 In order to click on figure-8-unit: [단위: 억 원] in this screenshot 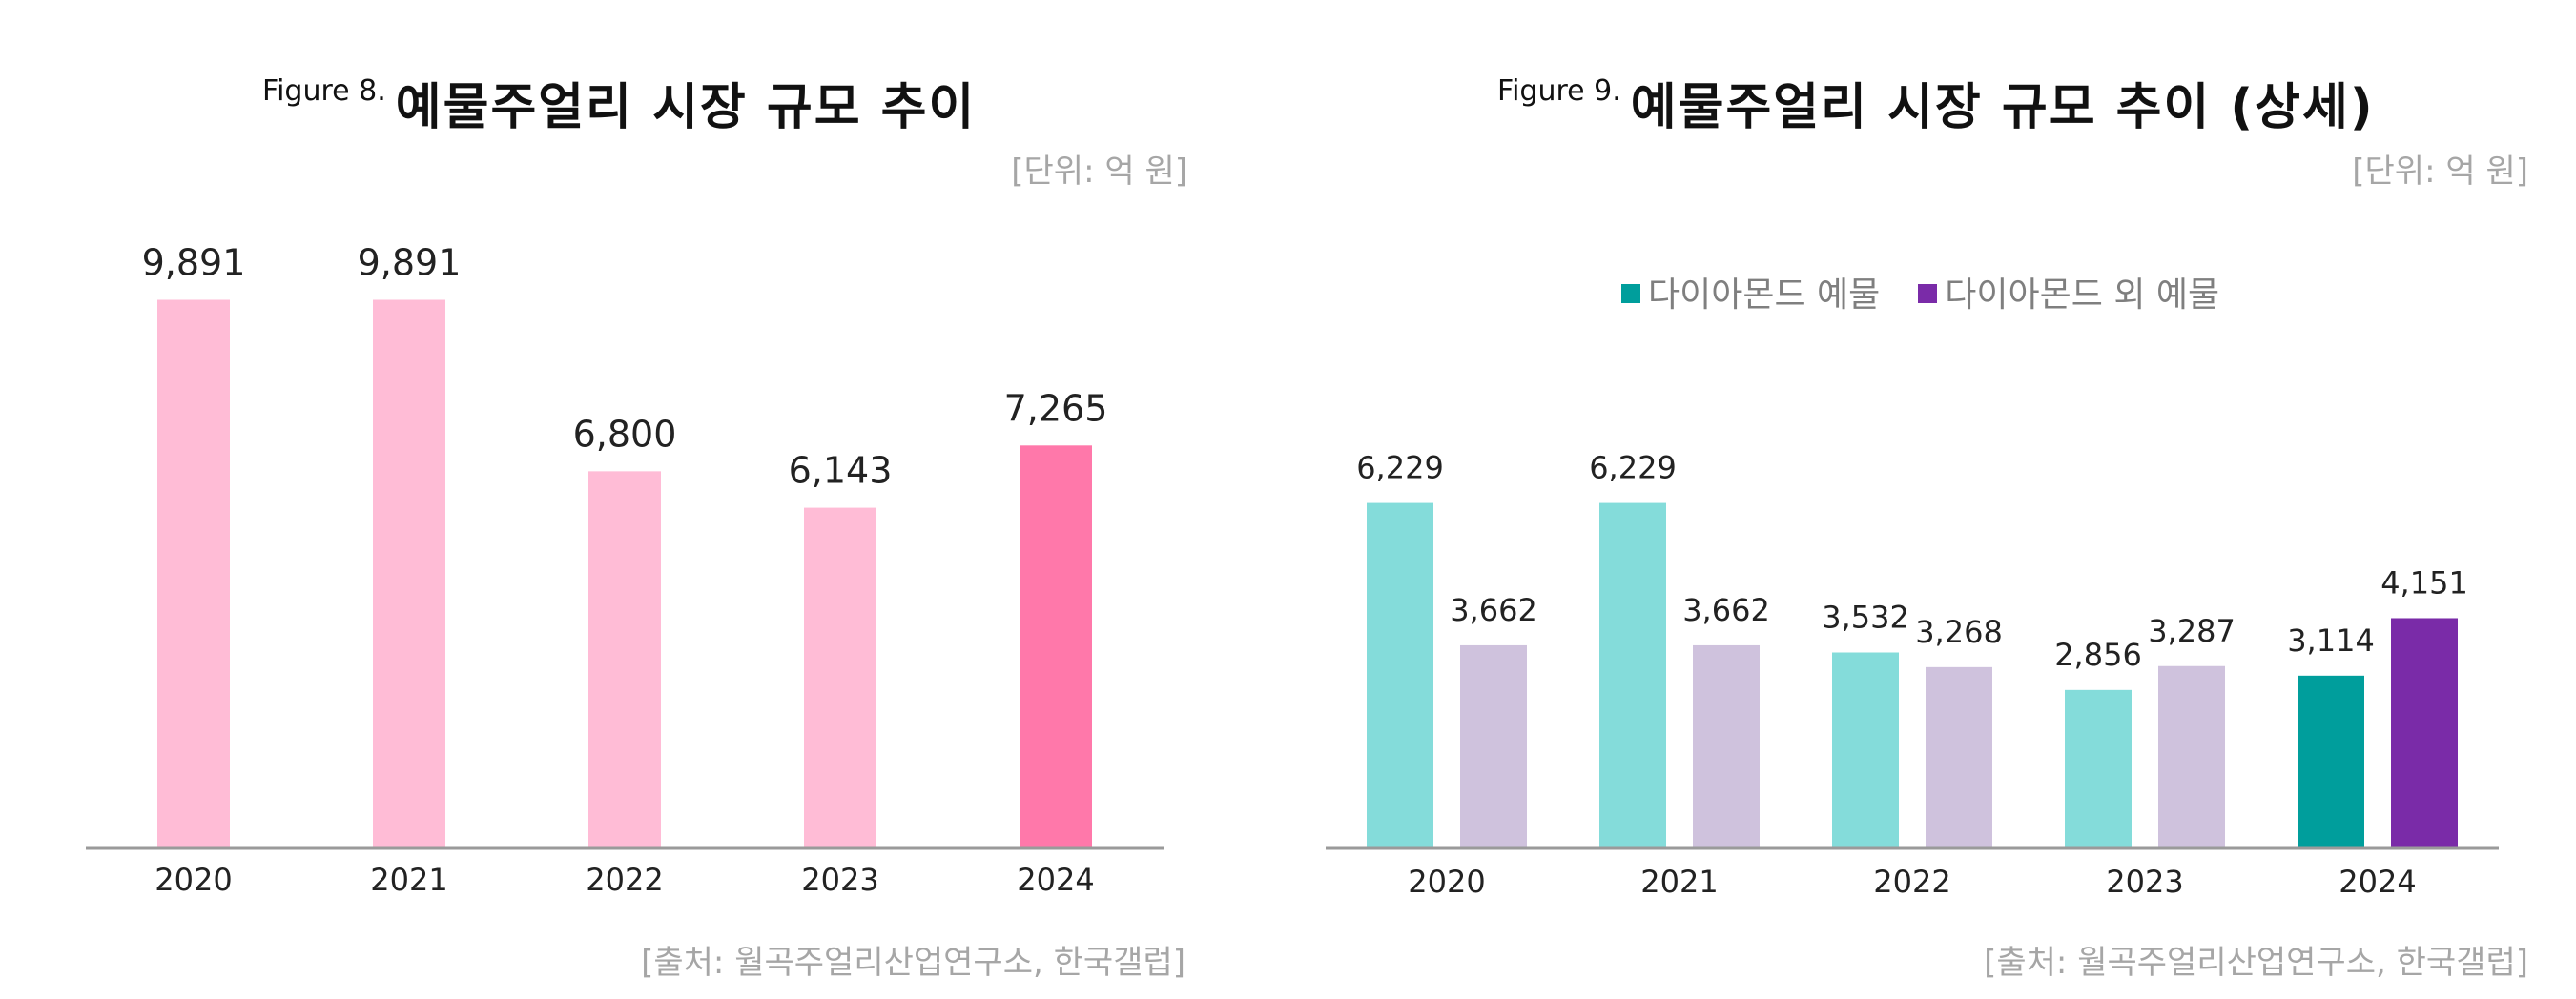, I will do `click(1099, 172)`.